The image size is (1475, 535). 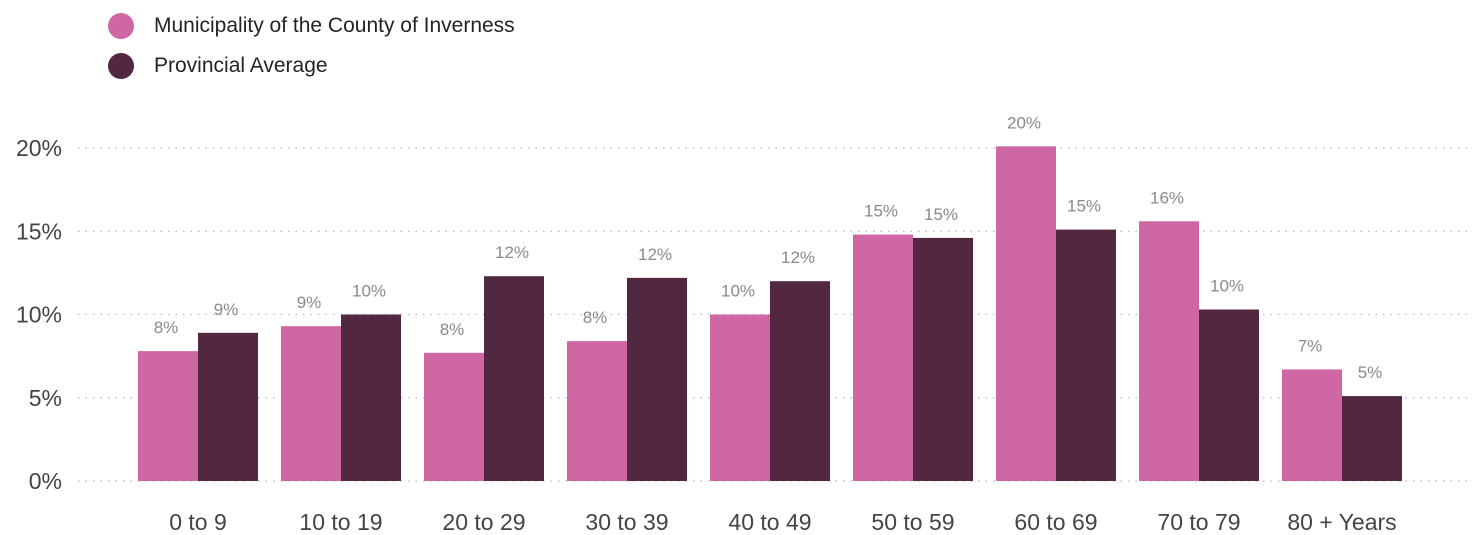 I want to click on y-axis: 0% 5% 10% 15% 20%, so click(x=39, y=314).